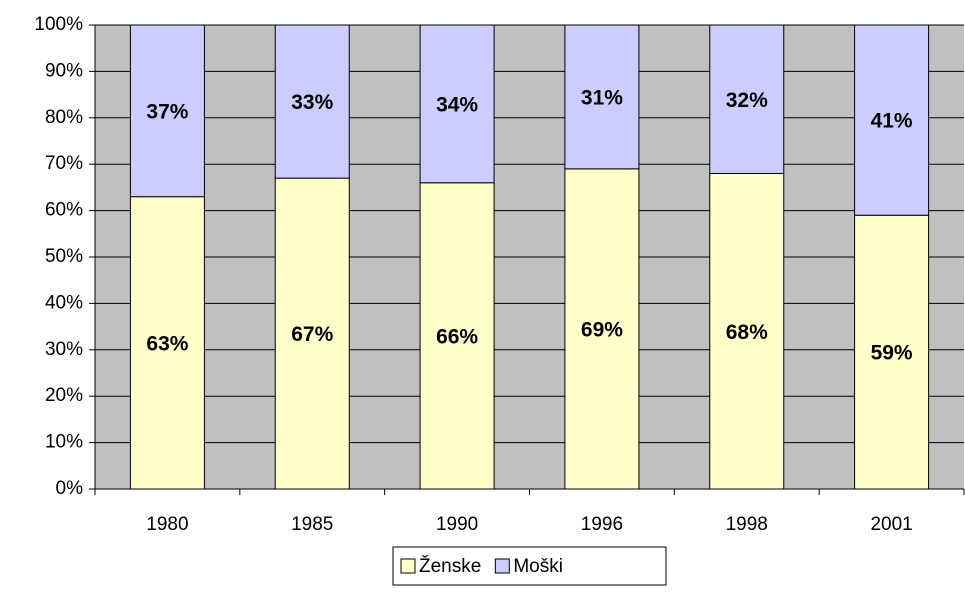 The height and width of the screenshot is (613, 965). What do you see at coordinates (167, 524) in the screenshot?
I see `x-tick-label: 1980` at bounding box center [167, 524].